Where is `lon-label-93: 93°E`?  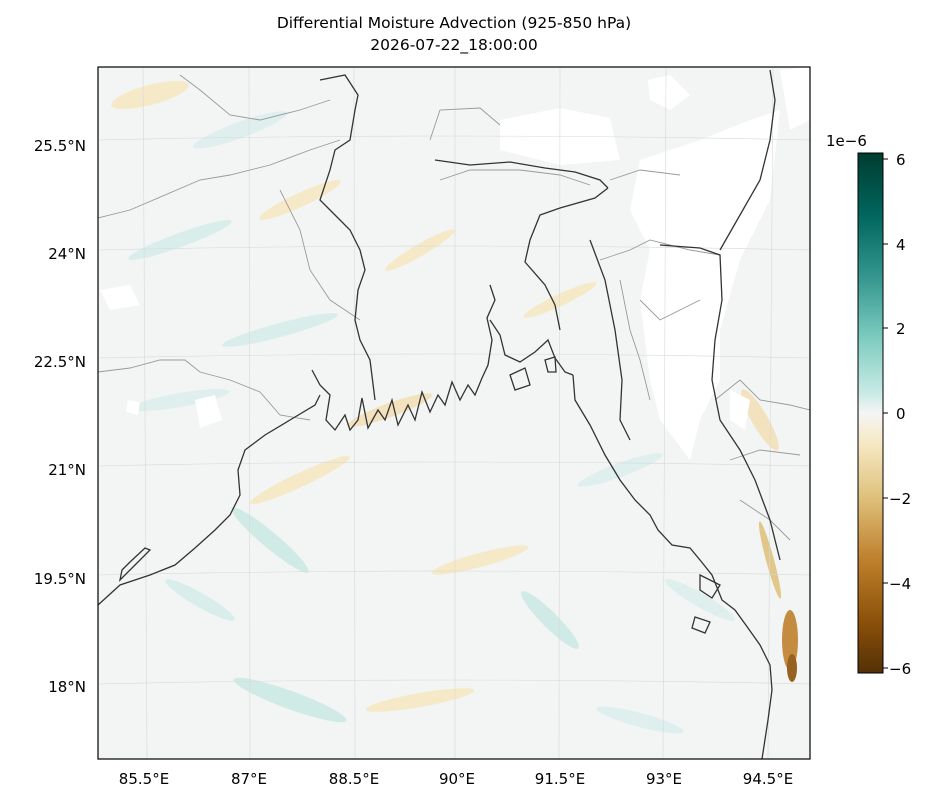 lon-label-93: 93°E is located at coordinates (664, 779).